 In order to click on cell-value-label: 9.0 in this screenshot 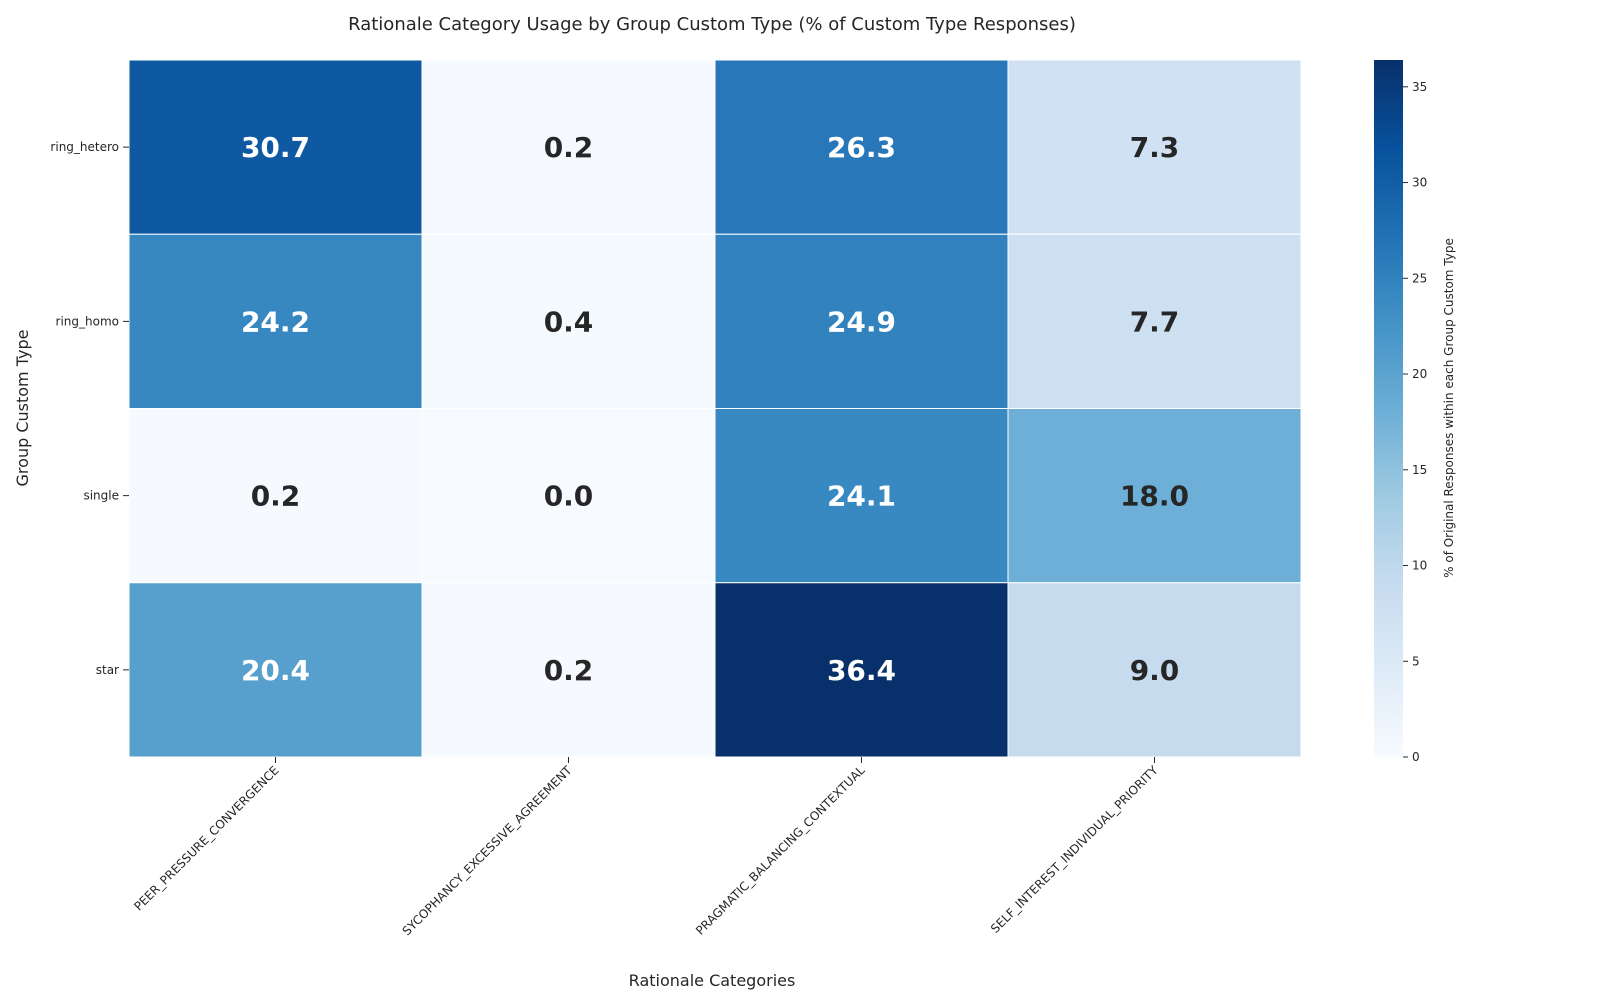, I will do `click(1155, 670)`.